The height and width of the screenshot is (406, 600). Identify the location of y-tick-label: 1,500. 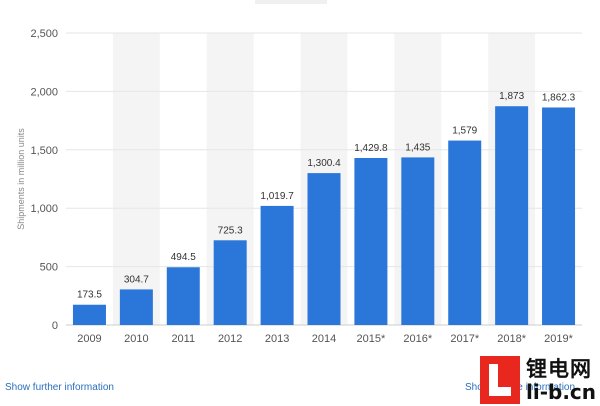
(44, 151).